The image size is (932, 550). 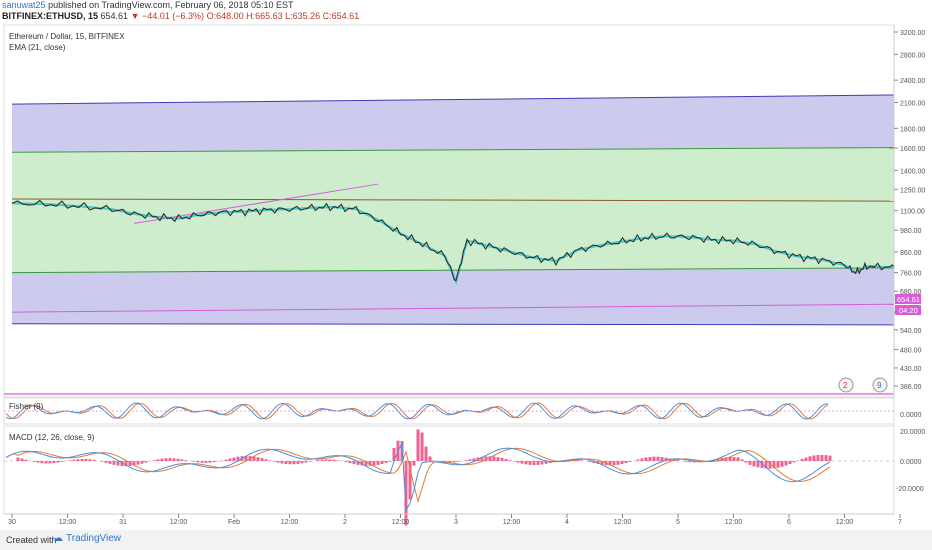 What do you see at coordinates (453, 123) in the screenshot?
I see `upper-purple-band` at bounding box center [453, 123].